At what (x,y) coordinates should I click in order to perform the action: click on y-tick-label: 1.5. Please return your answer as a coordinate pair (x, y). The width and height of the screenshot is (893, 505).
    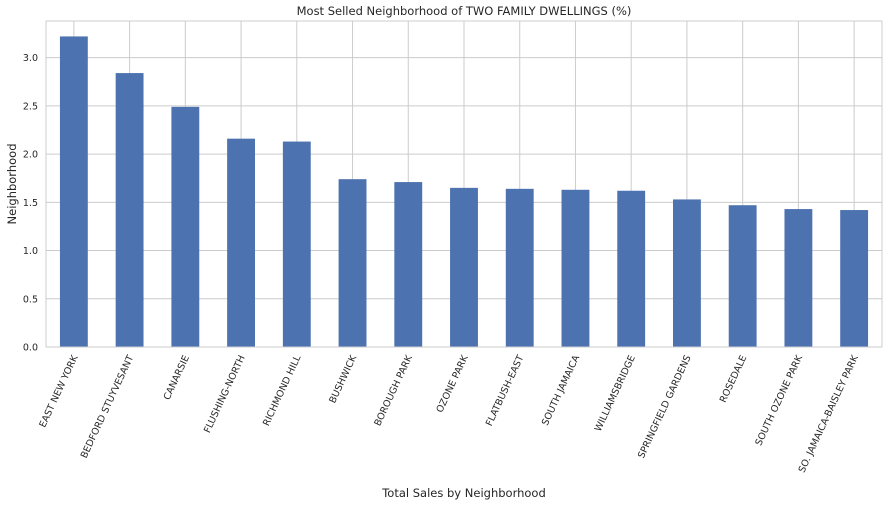
    Looking at the image, I should click on (30, 203).